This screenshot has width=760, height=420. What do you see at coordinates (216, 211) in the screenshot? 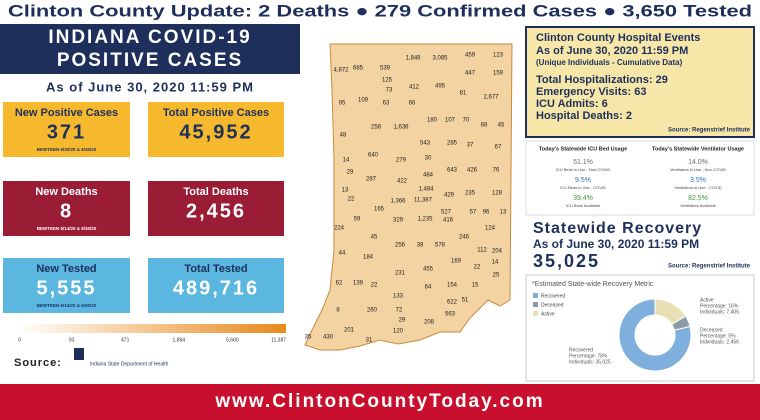
I see `tile-value: 2,456` at bounding box center [216, 211].